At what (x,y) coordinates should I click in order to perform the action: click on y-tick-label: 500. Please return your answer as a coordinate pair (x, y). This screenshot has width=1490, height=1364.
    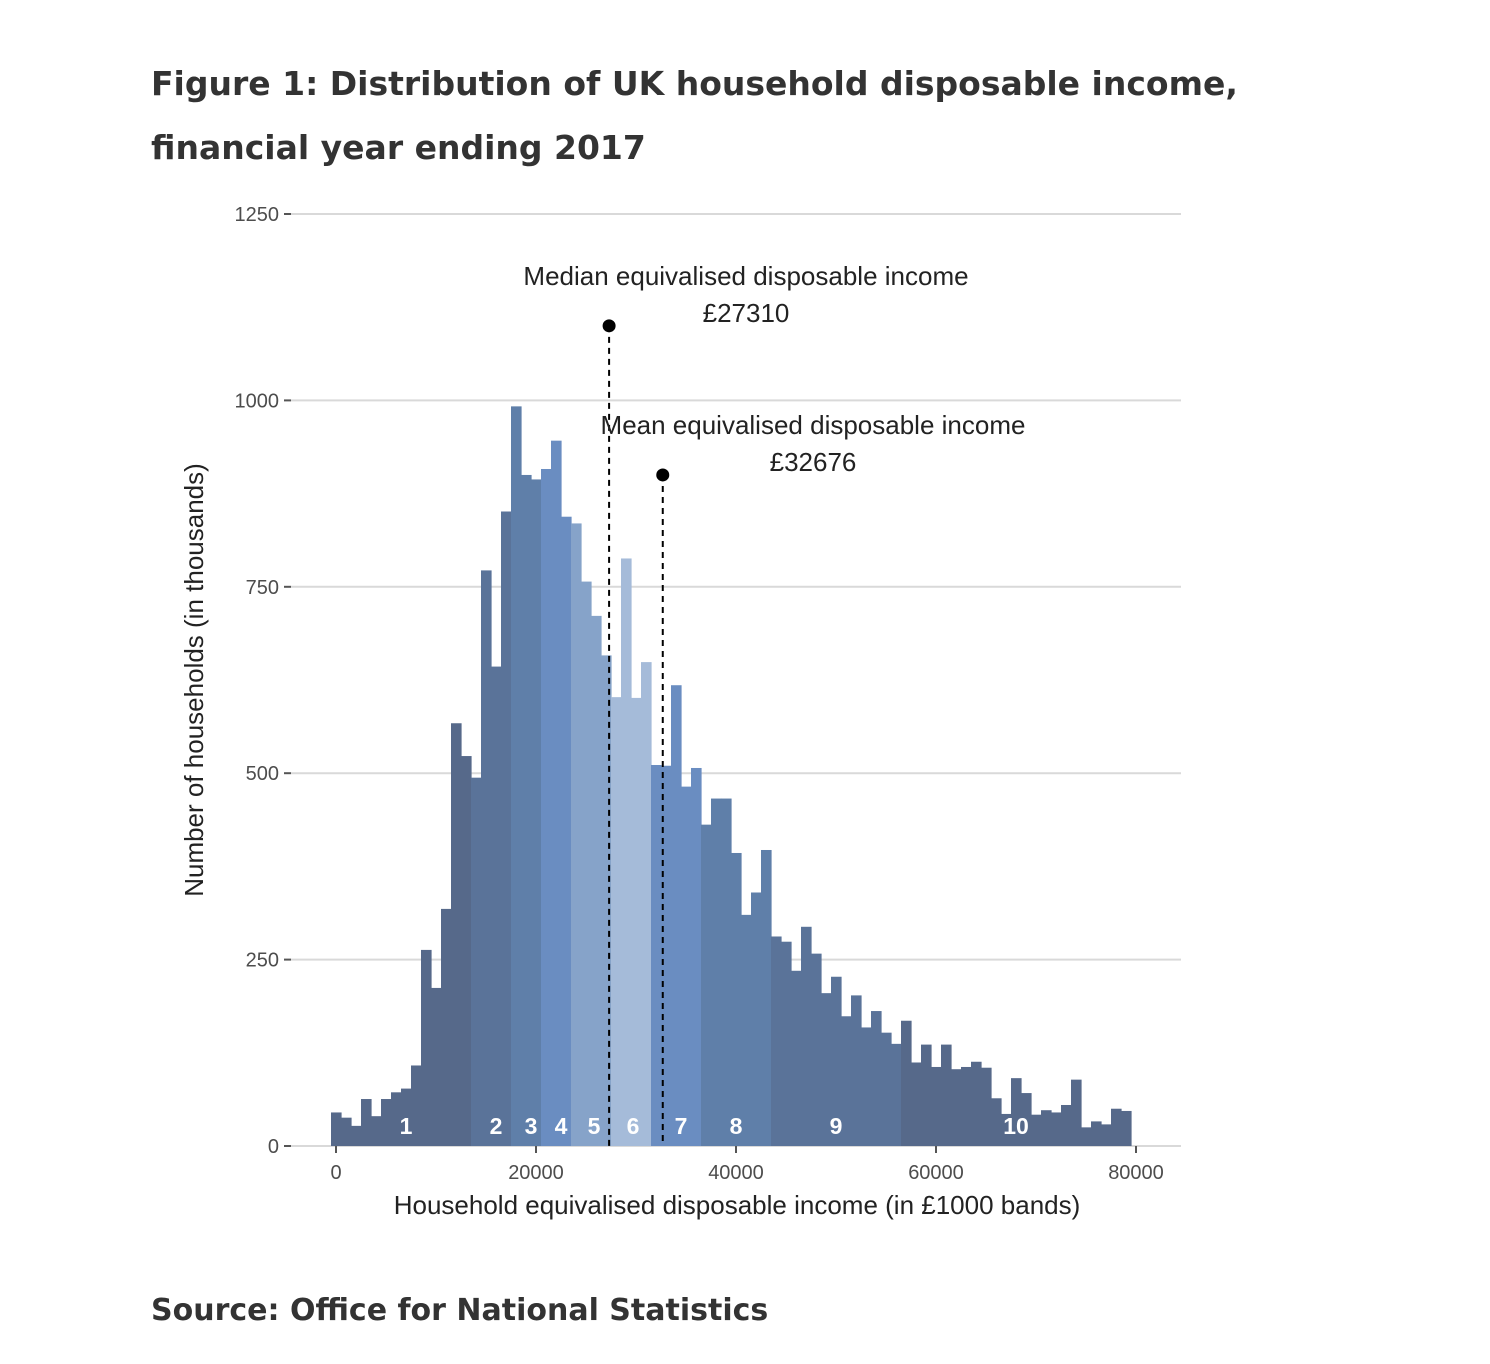
    Looking at the image, I should click on (262, 774).